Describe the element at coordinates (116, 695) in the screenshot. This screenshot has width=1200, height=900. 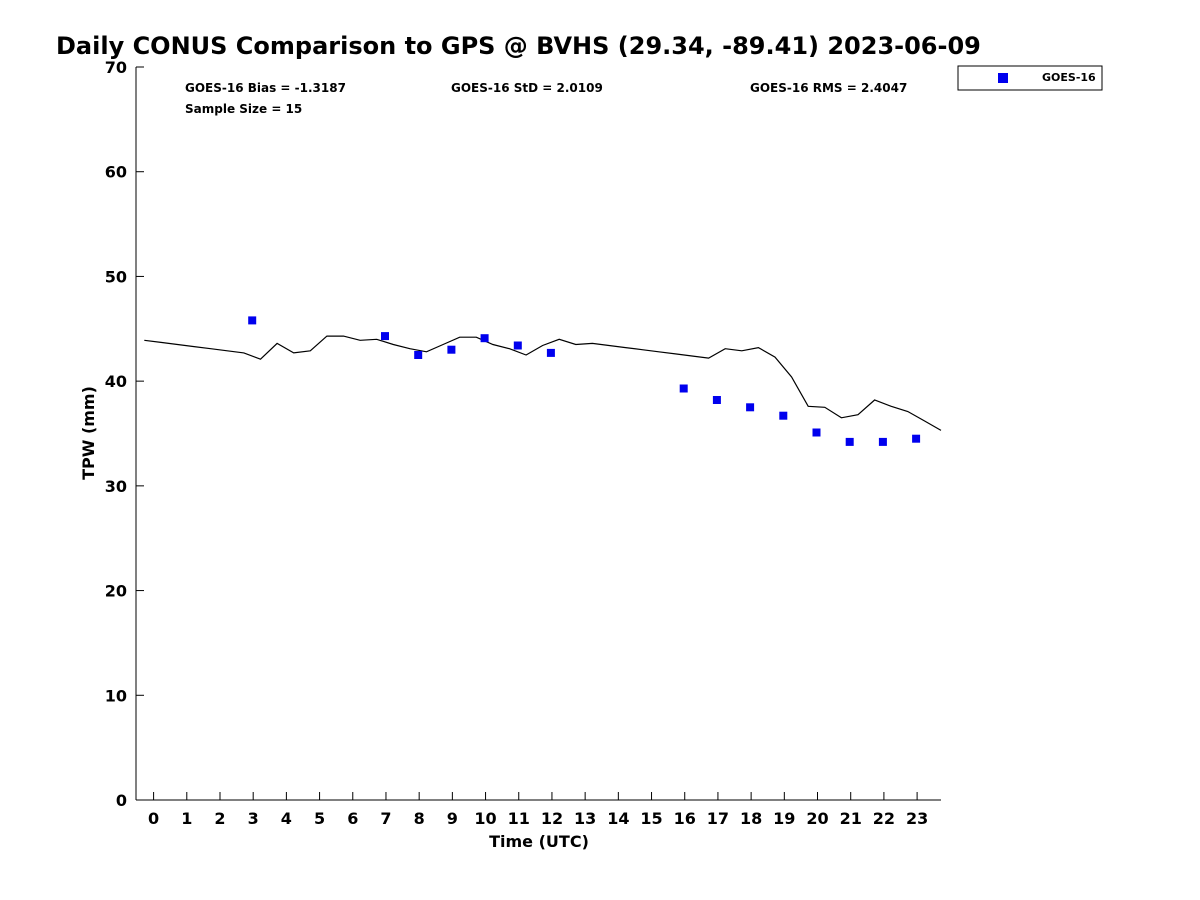
I see `y-tick-label: 10` at that location.